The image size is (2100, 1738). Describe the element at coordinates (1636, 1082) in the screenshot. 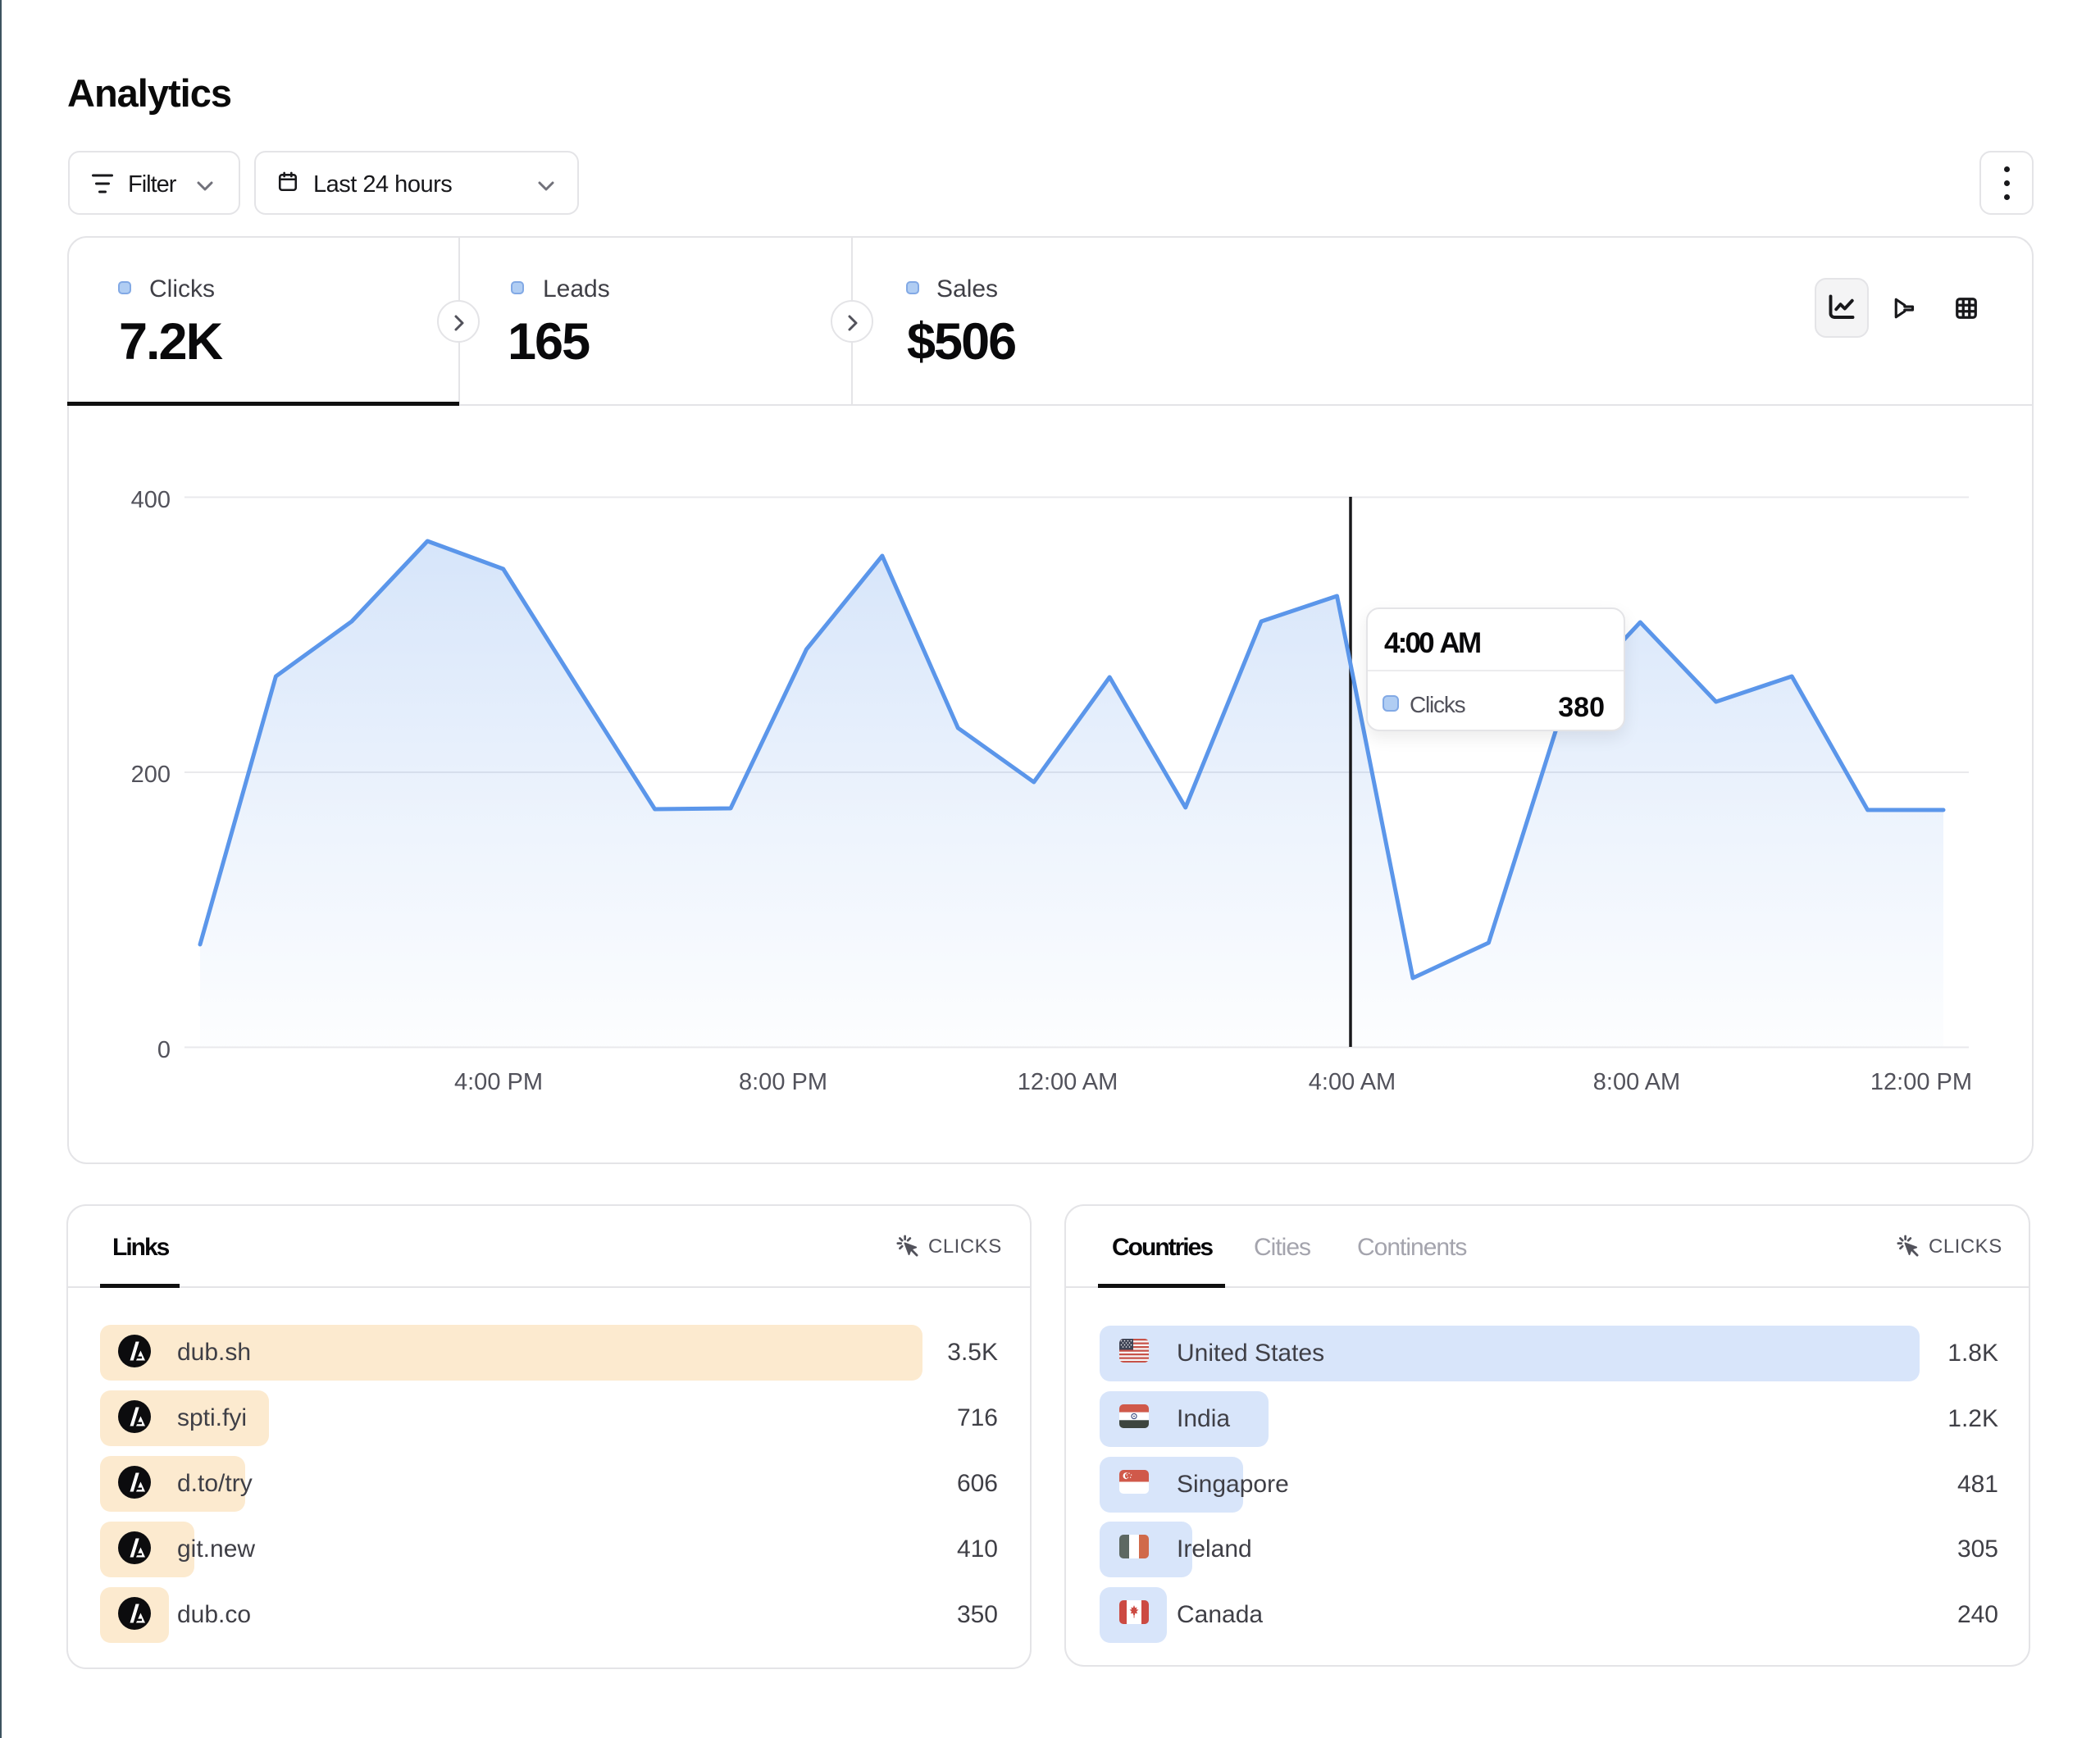

I see `svg-text: 8:00 AM` at that location.